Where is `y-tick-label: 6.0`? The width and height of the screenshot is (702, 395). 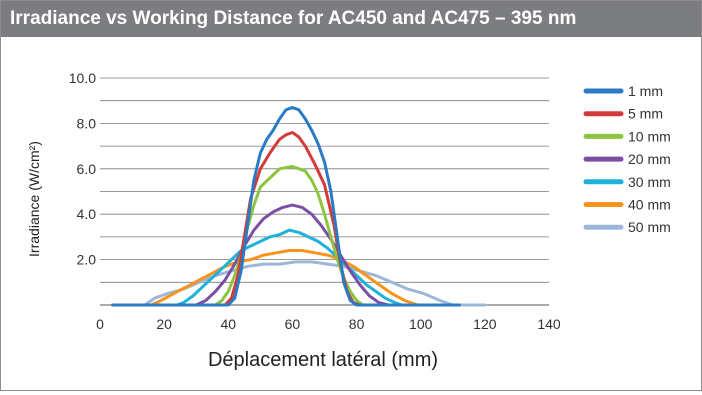 y-tick-label: 6.0 is located at coordinates (87, 169).